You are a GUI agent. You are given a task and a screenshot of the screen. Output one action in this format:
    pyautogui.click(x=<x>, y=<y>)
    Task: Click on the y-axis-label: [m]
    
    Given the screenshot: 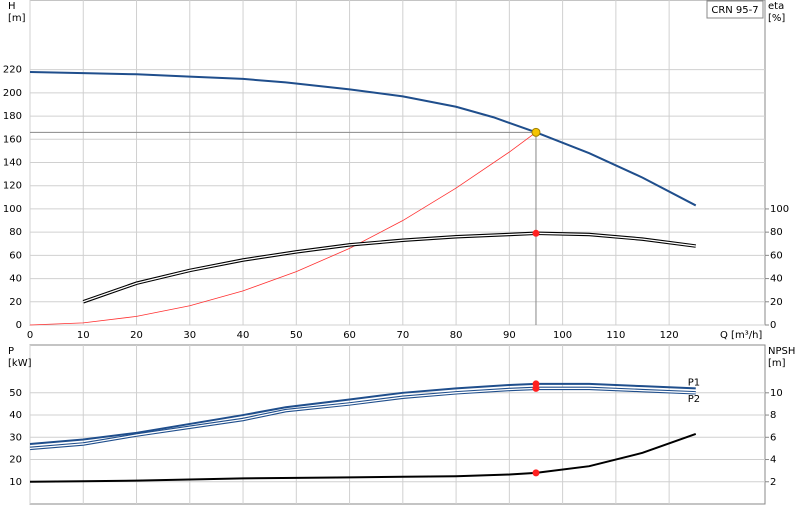 What is the action you would take?
    pyautogui.click(x=17, y=18)
    